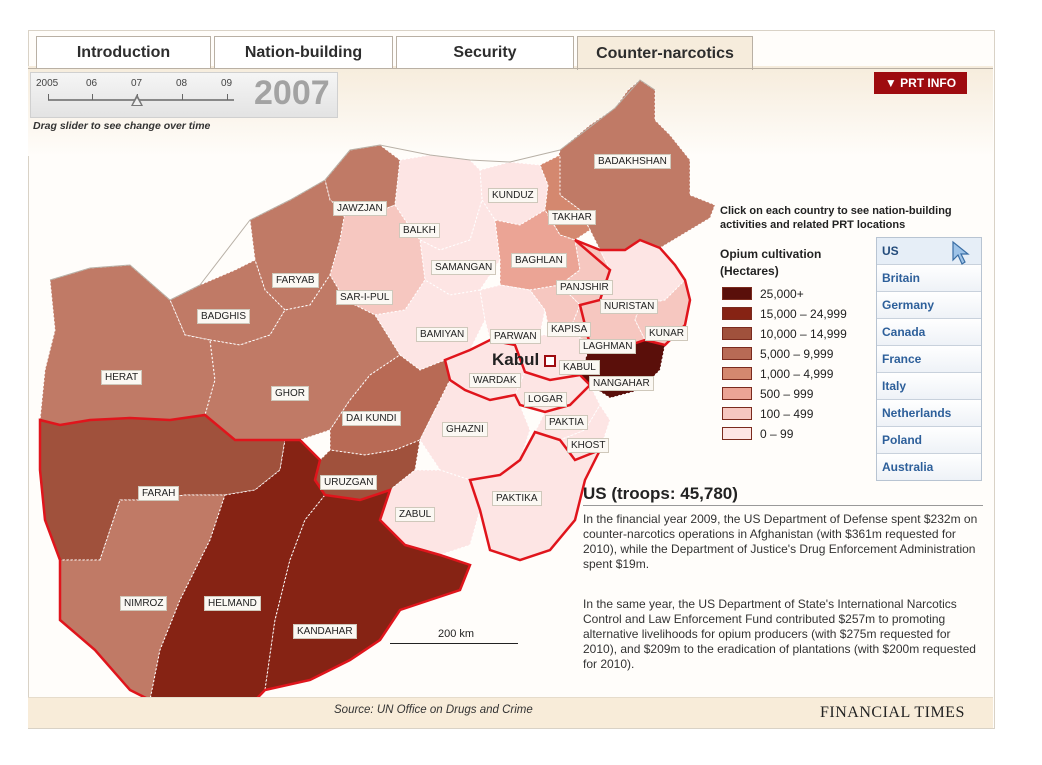 The height and width of the screenshot is (765, 1042). What do you see at coordinates (516, 359) in the screenshot?
I see `capital-label: Kabul` at bounding box center [516, 359].